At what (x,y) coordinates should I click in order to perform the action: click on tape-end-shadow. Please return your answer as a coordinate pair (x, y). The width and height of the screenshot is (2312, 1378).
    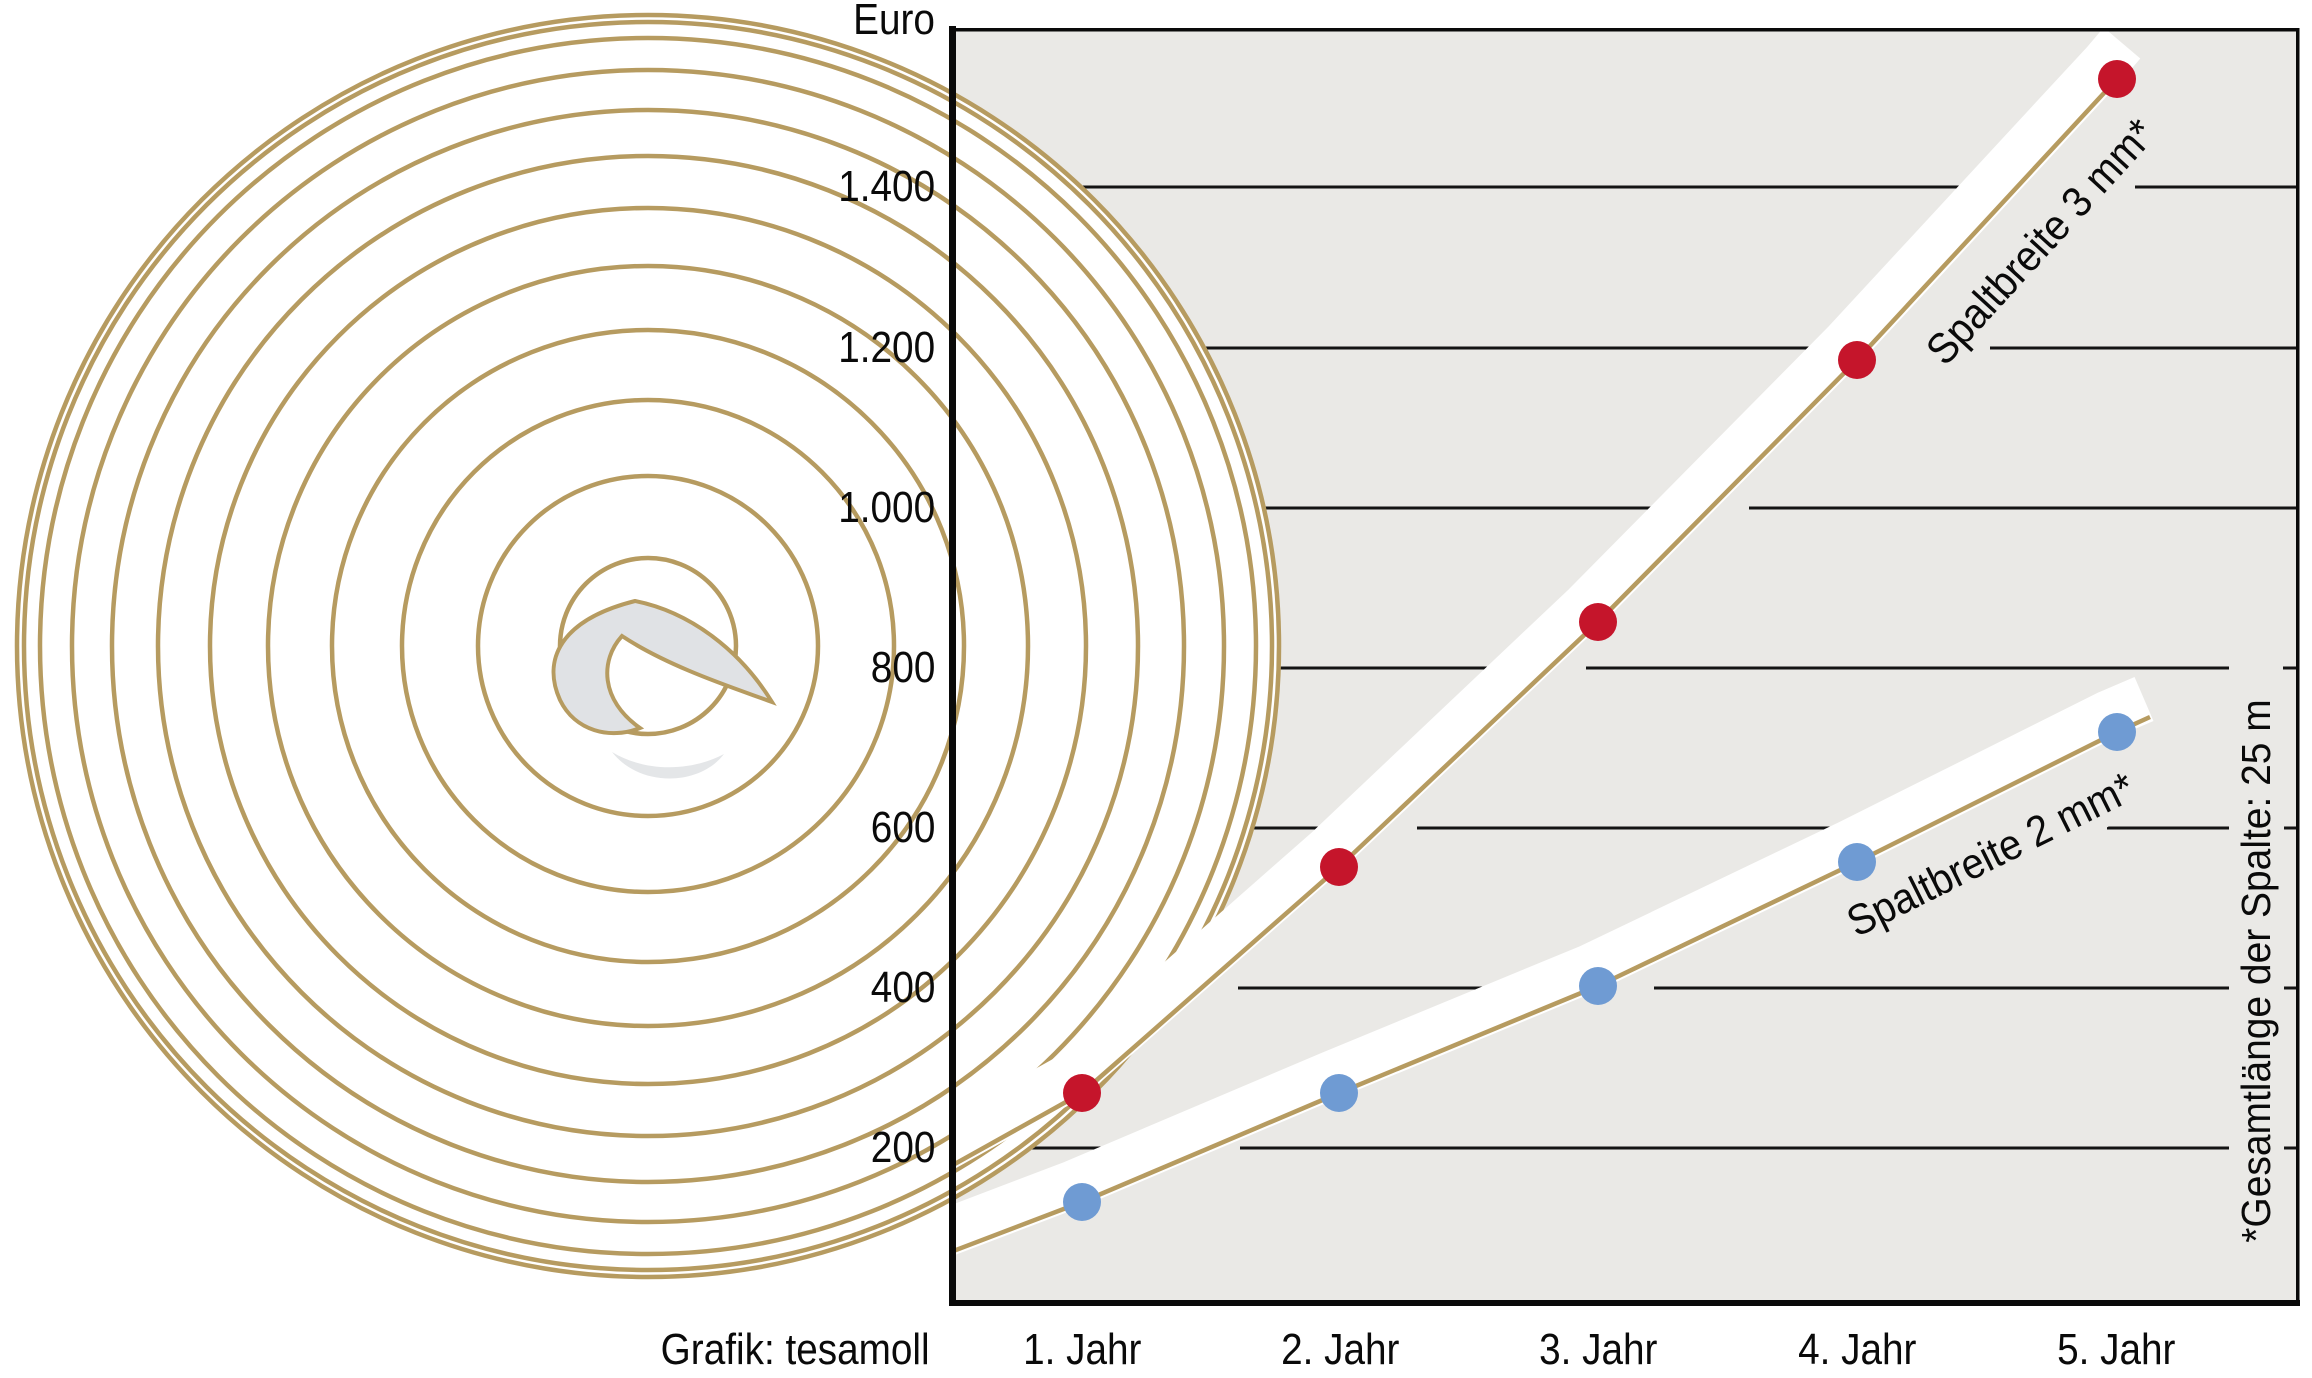
    Looking at the image, I should click on (668, 765).